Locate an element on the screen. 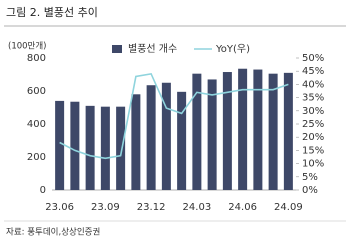 This screenshot has height=244, width=350. chart-title: 그림 2. 별풍선 추이 is located at coordinates (52, 12).